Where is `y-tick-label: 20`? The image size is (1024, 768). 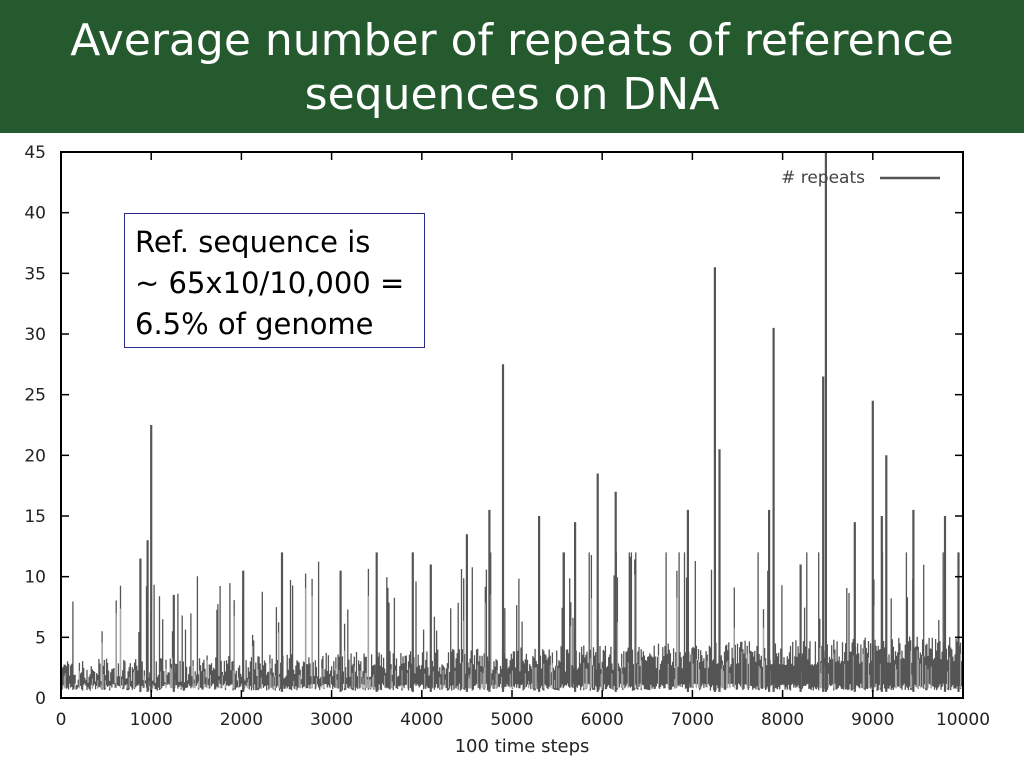
y-tick-label: 20 is located at coordinates (35, 456).